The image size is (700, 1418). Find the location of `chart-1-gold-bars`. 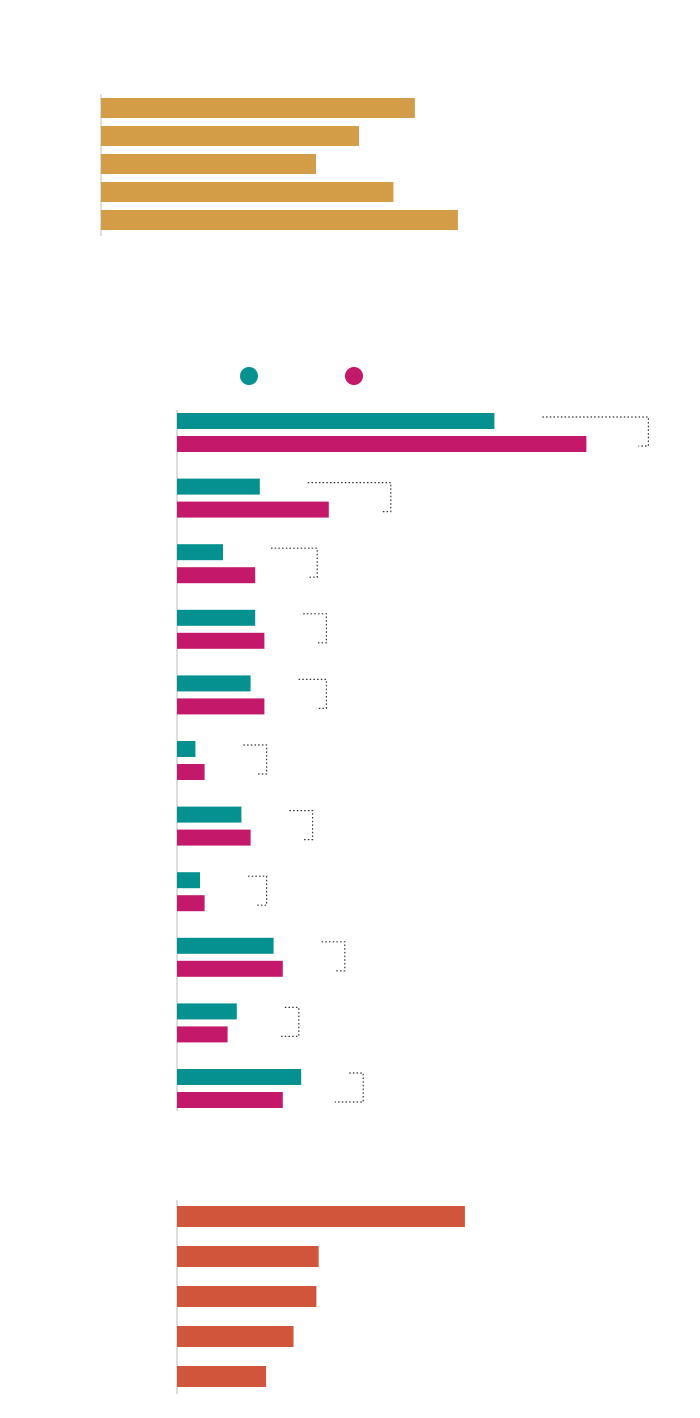

chart-1-gold-bars is located at coordinates (279, 165).